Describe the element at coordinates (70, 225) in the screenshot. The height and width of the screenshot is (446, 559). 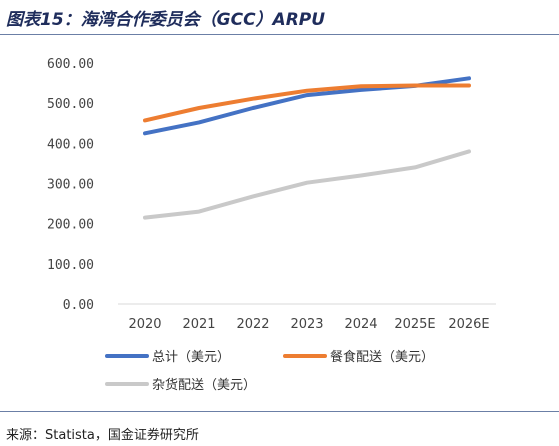
I see `y-tick-label: 200.00` at that location.